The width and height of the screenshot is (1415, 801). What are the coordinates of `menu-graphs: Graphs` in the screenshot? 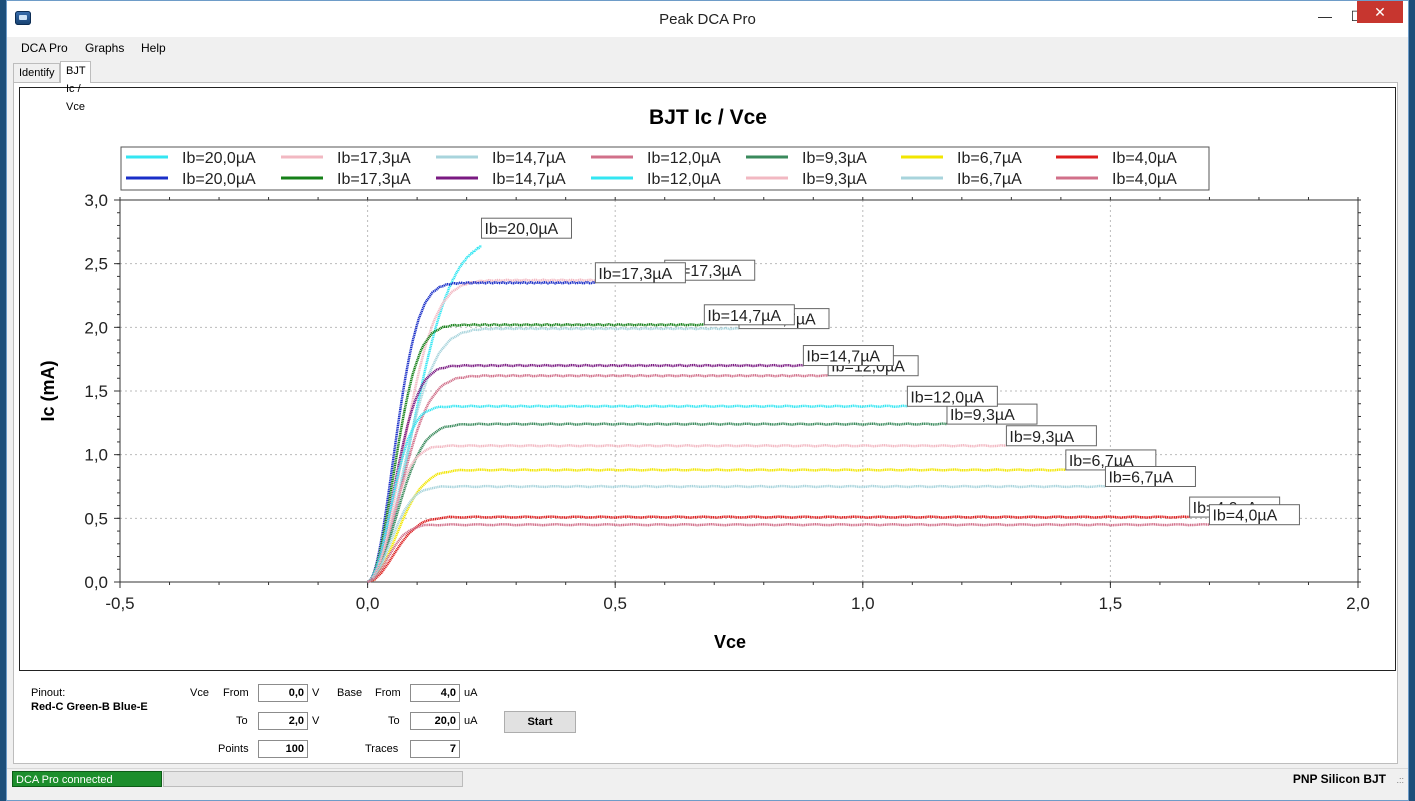 It's located at (105, 48).